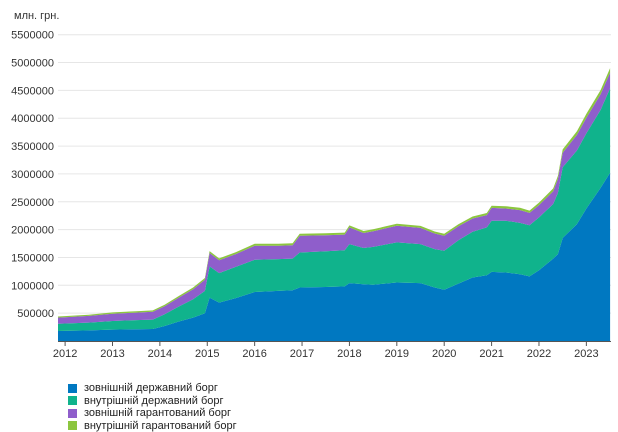 The image size is (618, 432). I want to click on x-tick-label: 2014, so click(160, 354).